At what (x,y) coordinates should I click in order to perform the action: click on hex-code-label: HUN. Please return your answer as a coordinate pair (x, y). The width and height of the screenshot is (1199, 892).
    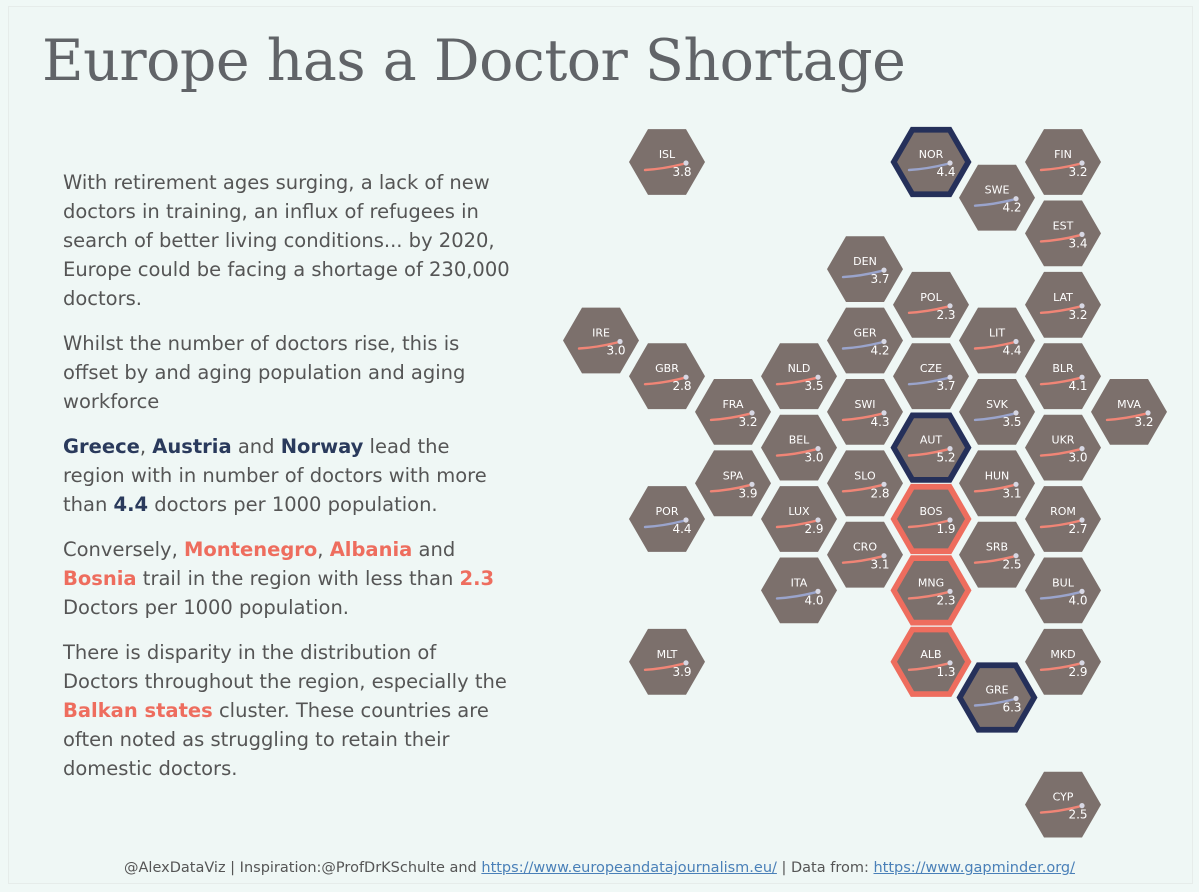
    Looking at the image, I should click on (997, 475).